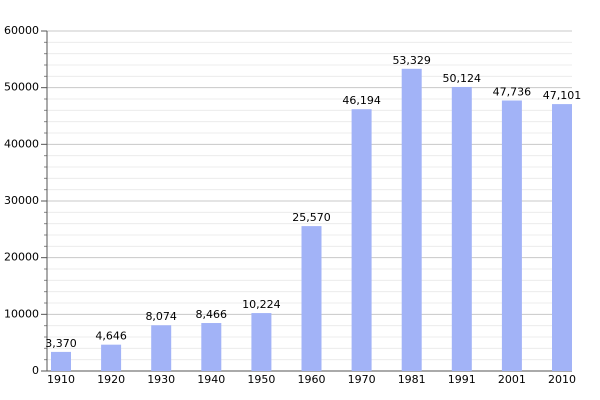 Image resolution: width=600 pixels, height=400 pixels. I want to click on y-tick-label: 30000, so click(21, 200).